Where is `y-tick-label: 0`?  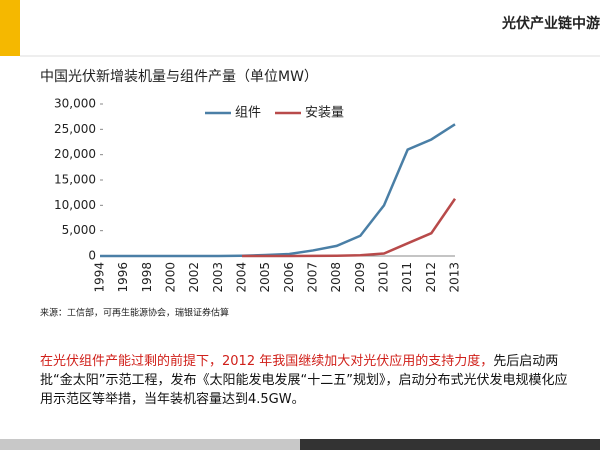
y-tick-label: 0 is located at coordinates (92, 256).